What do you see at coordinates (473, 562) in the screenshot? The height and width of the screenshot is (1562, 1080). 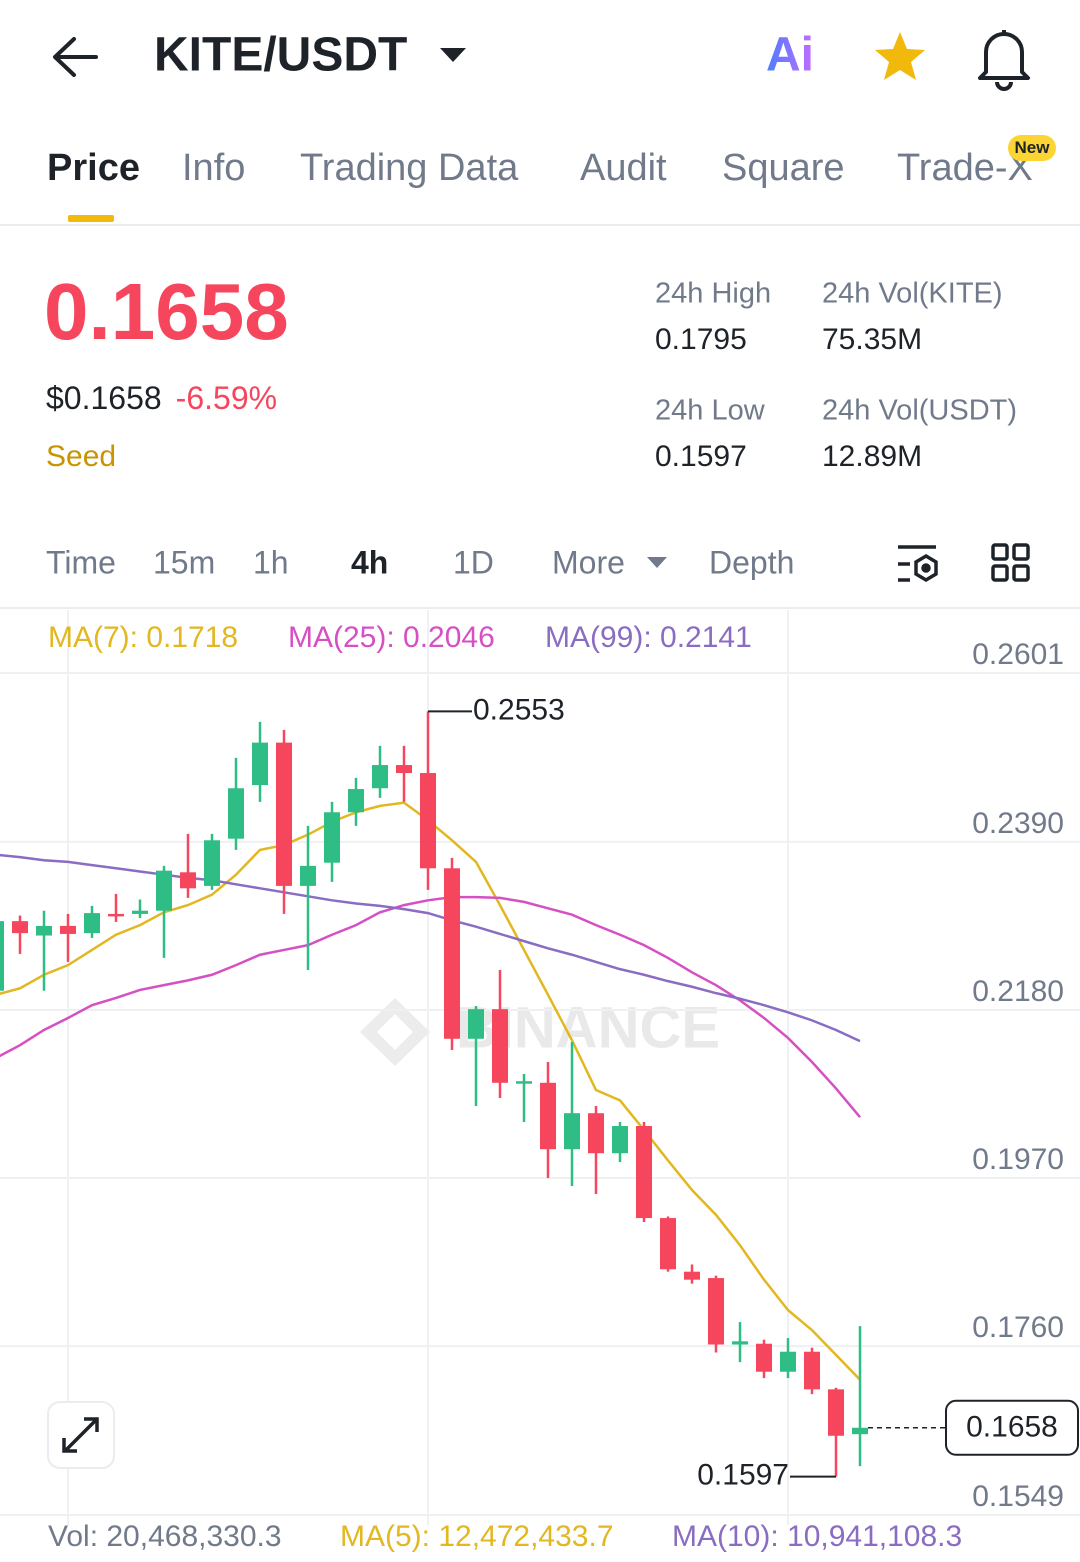 I see `interval: 1D` at bounding box center [473, 562].